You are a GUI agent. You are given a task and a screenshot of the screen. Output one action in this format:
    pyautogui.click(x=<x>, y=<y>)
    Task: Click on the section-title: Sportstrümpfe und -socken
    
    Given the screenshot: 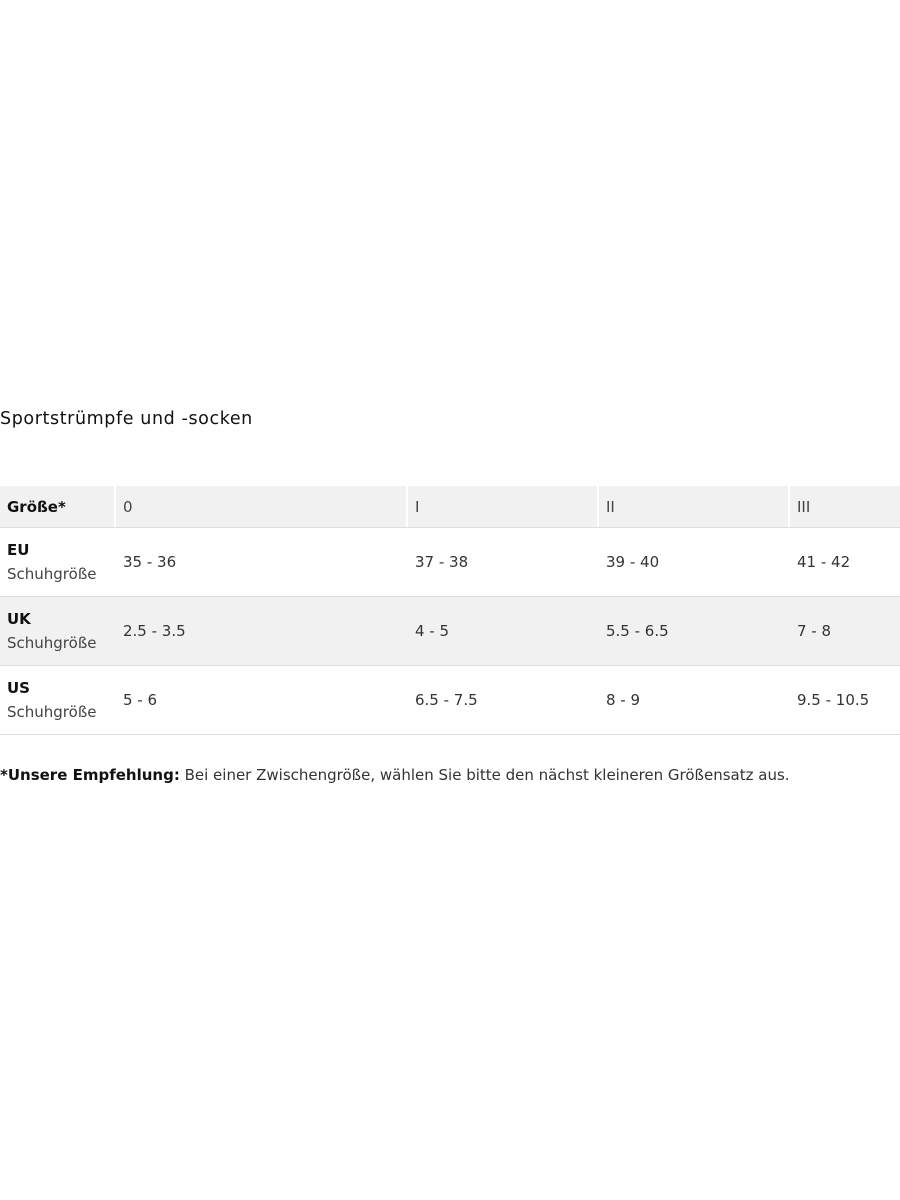 What is the action you would take?
    pyautogui.click(x=126, y=419)
    